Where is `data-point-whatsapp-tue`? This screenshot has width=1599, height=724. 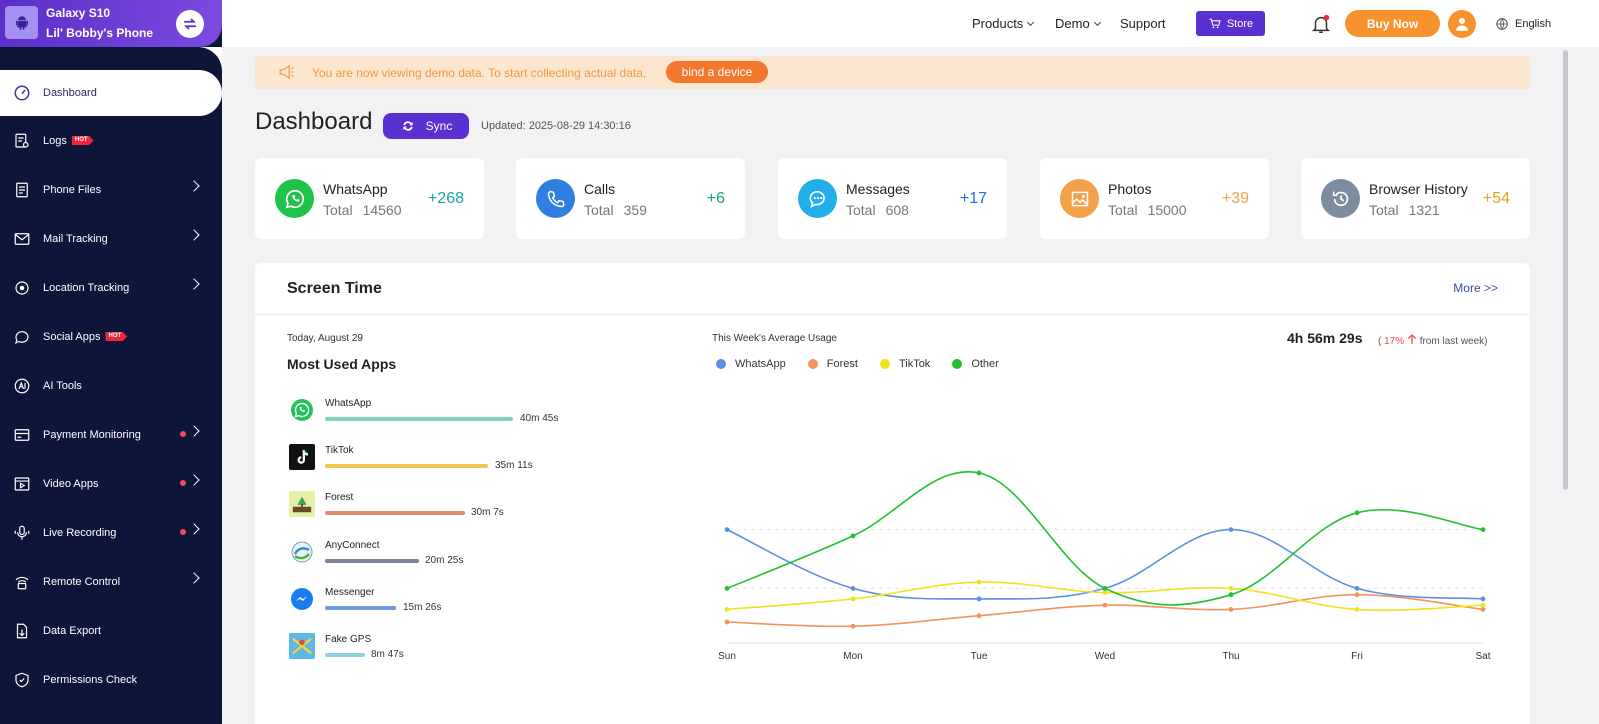
data-point-whatsapp-tue is located at coordinates (979, 599).